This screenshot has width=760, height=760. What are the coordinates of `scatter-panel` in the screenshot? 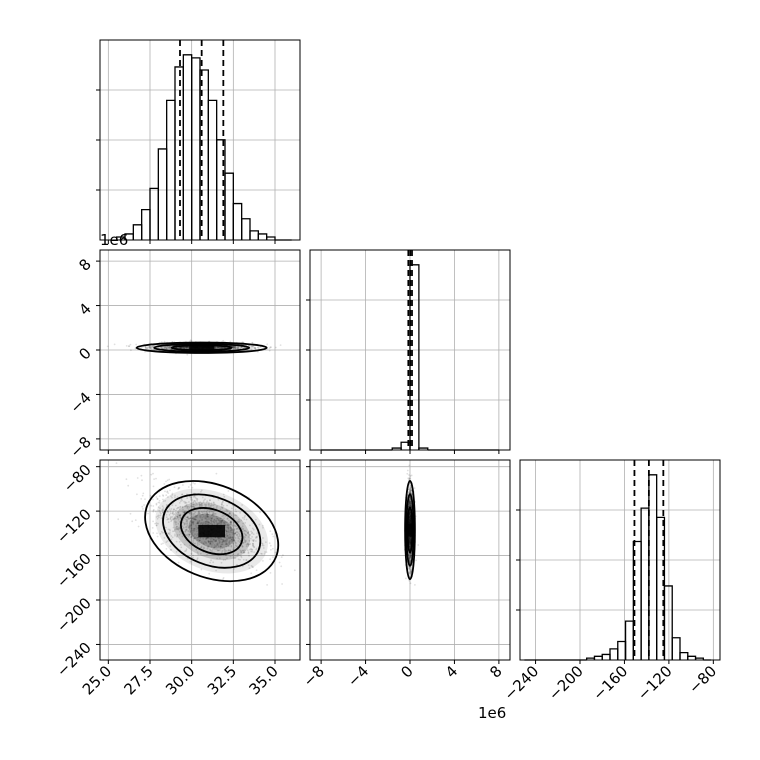 It's located at (200, 350).